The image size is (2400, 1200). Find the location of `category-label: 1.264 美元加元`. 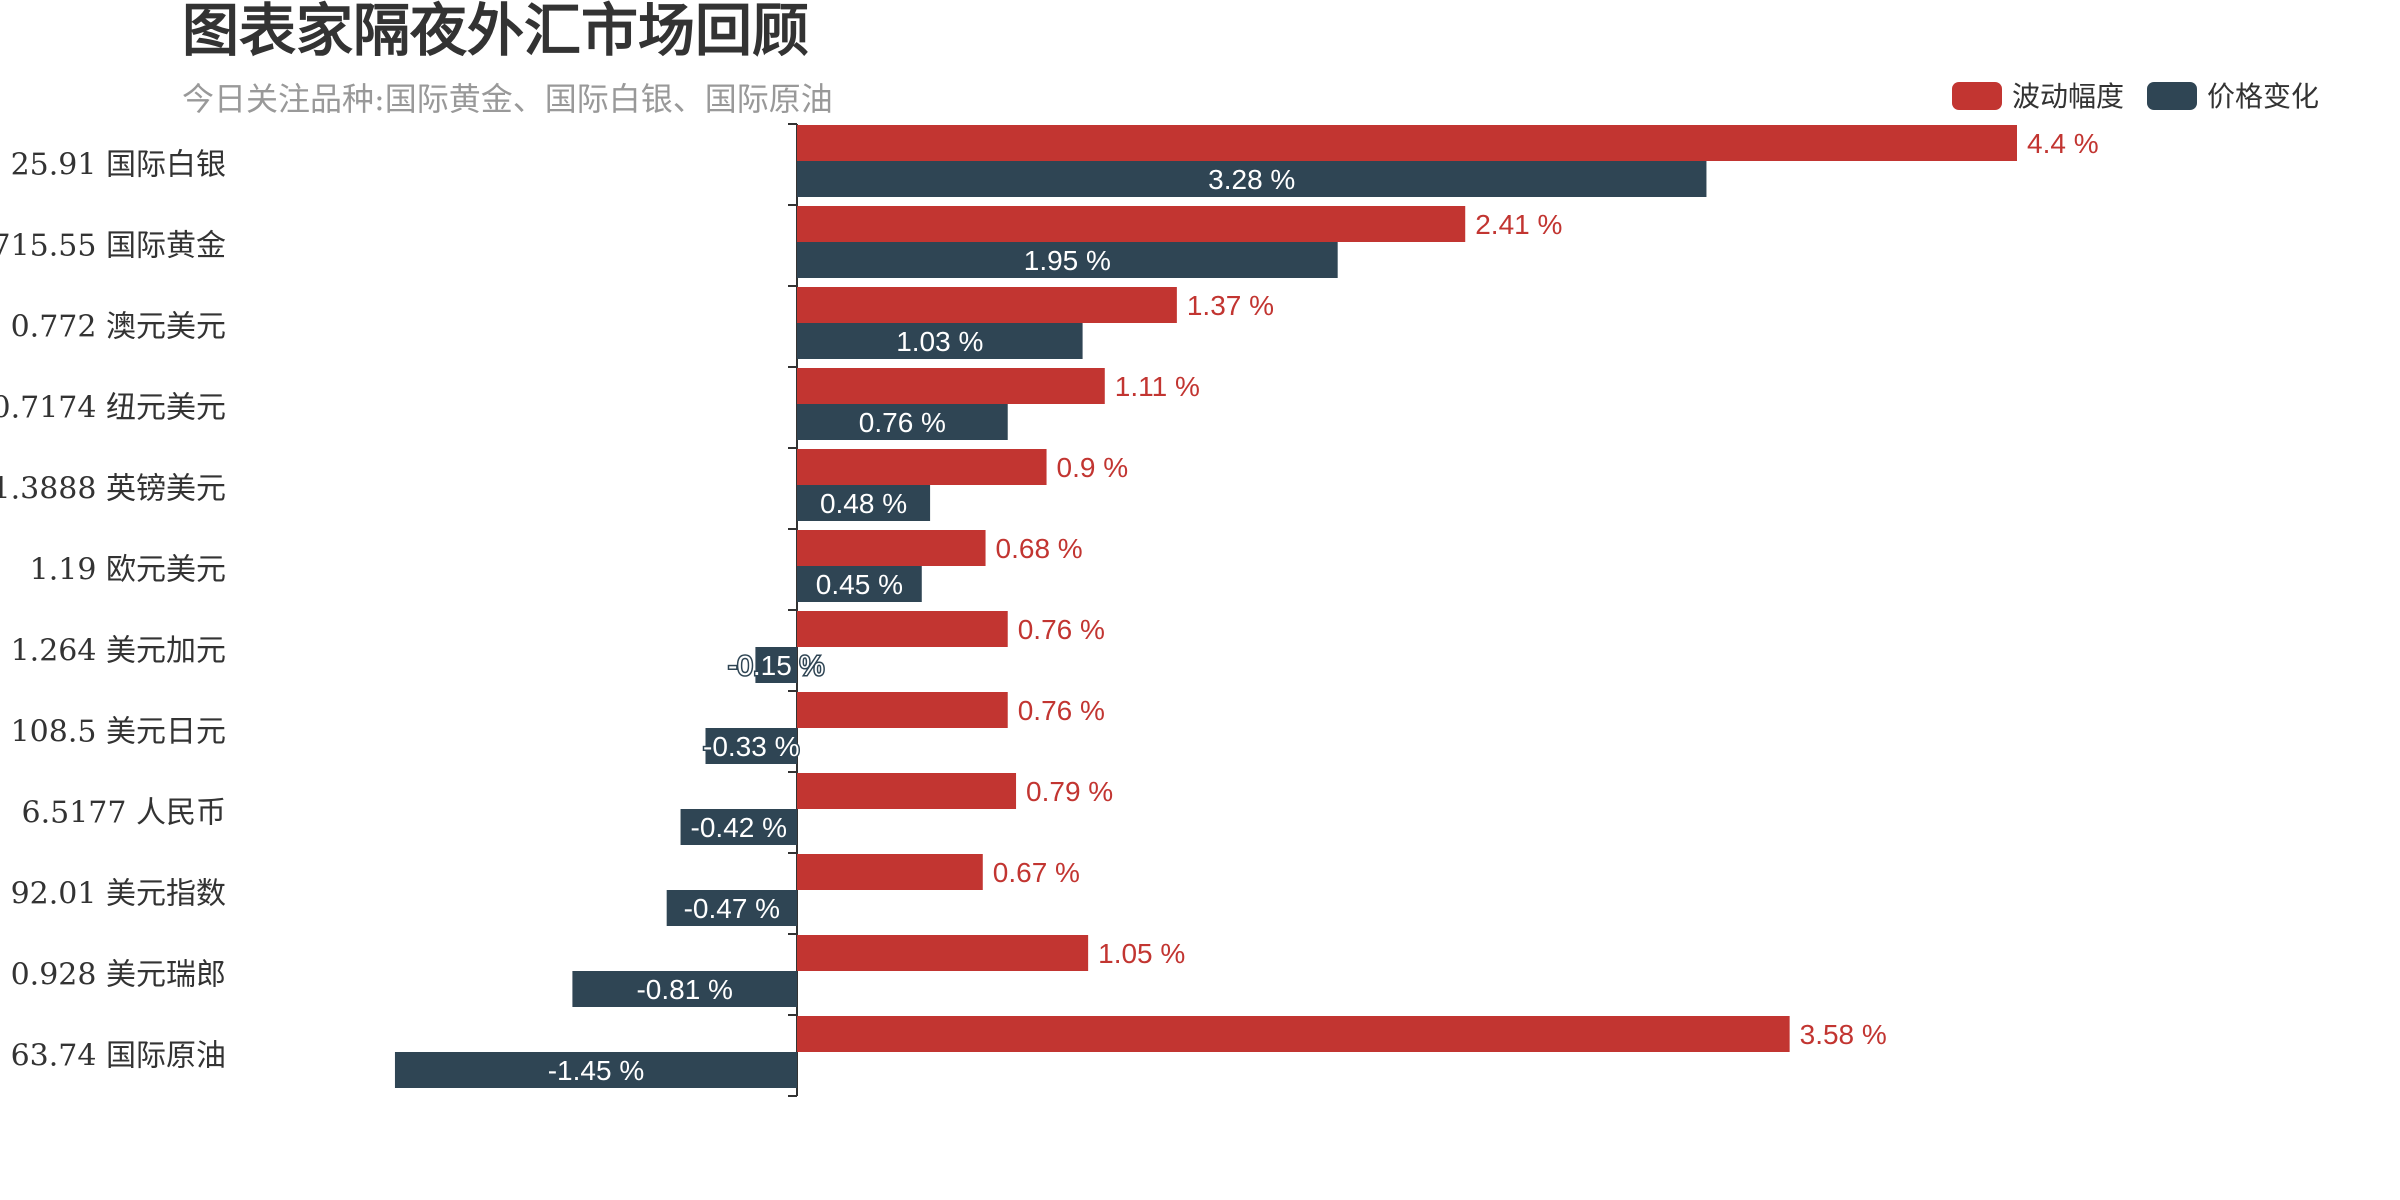

category-label: 1.264 美元加元 is located at coordinates (118, 651).